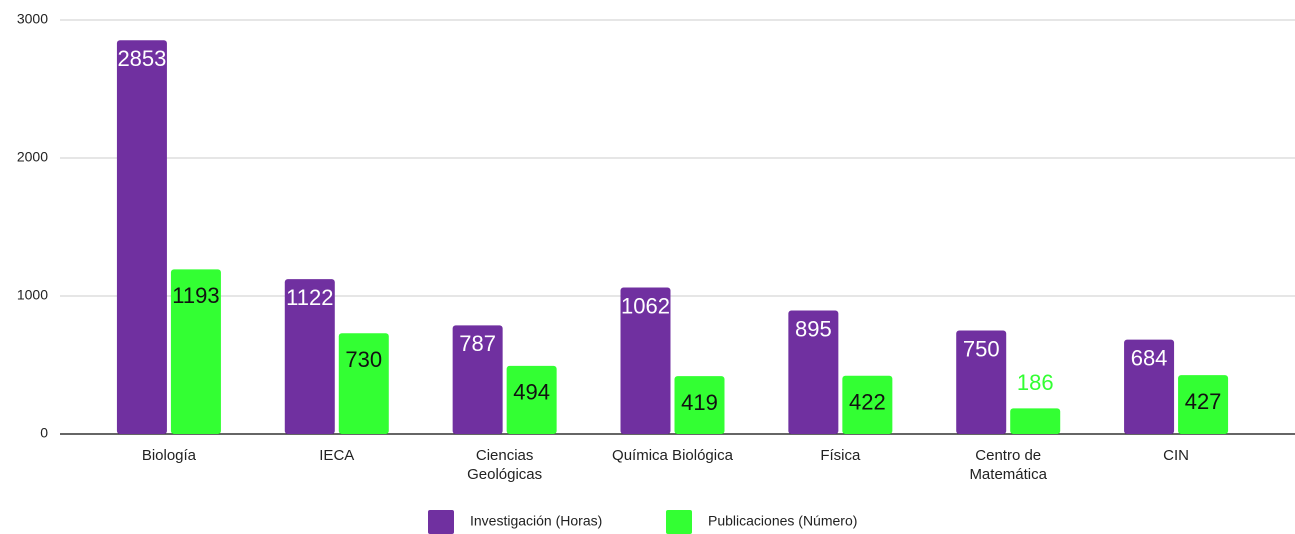 Image resolution: width=1295 pixels, height=534 pixels. I want to click on data-label: 422, so click(867, 402).